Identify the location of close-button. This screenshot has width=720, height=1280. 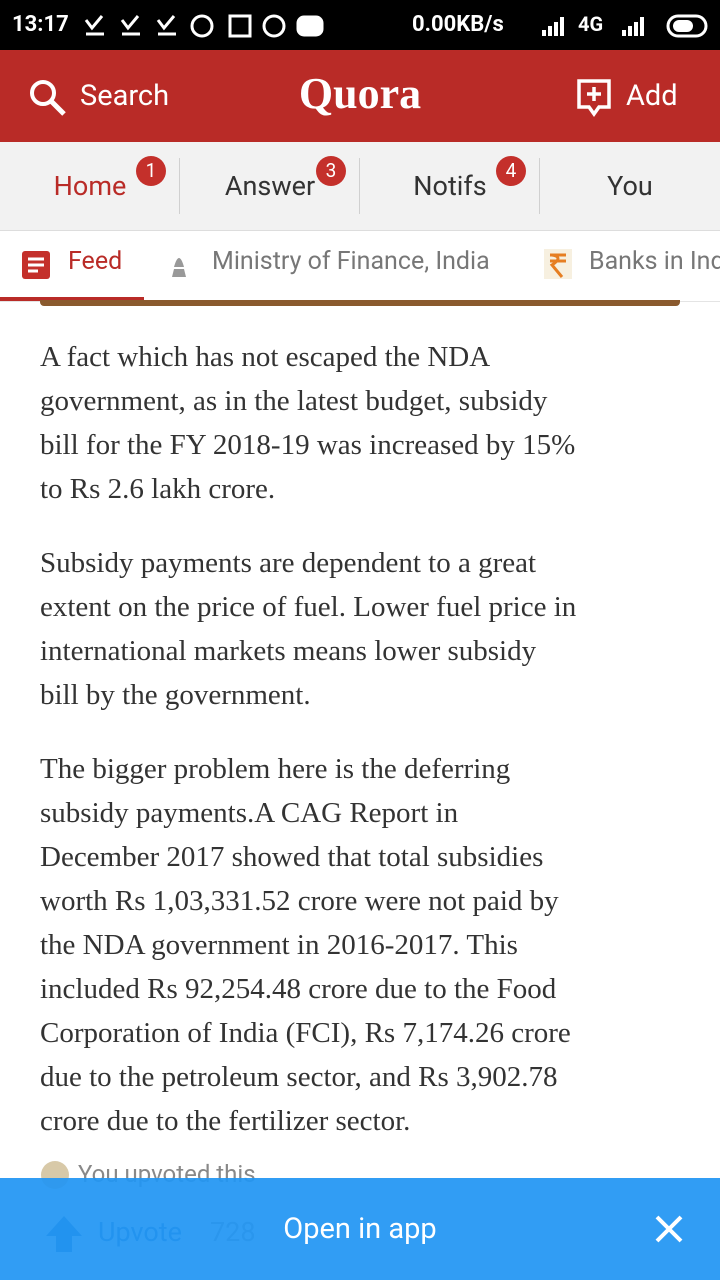
(669, 1229).